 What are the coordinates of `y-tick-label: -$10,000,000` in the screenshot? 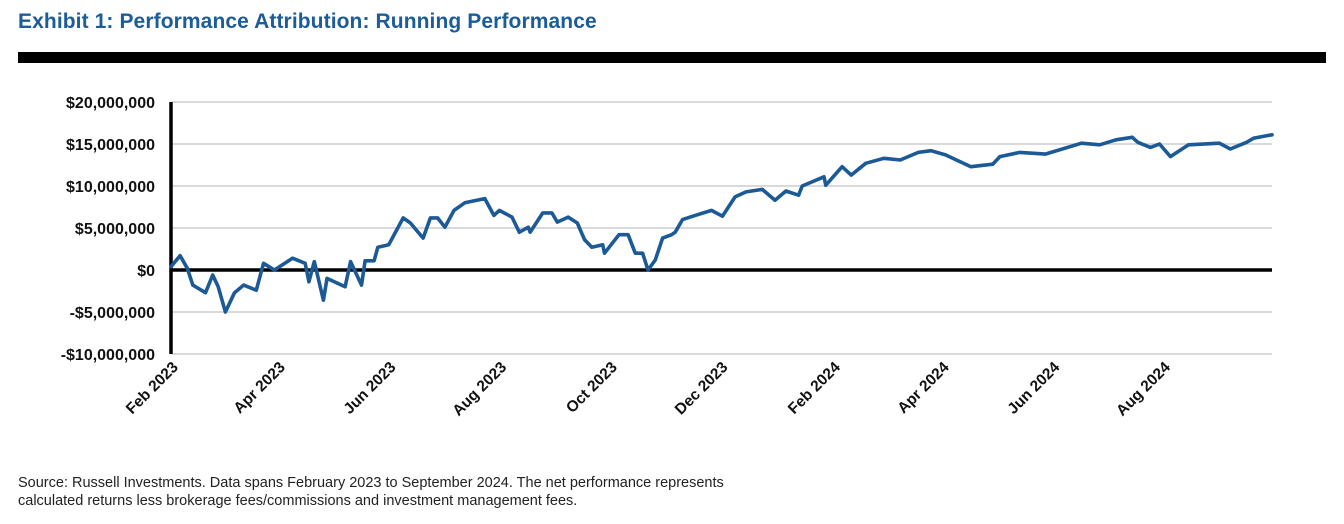 It's located at (108, 355).